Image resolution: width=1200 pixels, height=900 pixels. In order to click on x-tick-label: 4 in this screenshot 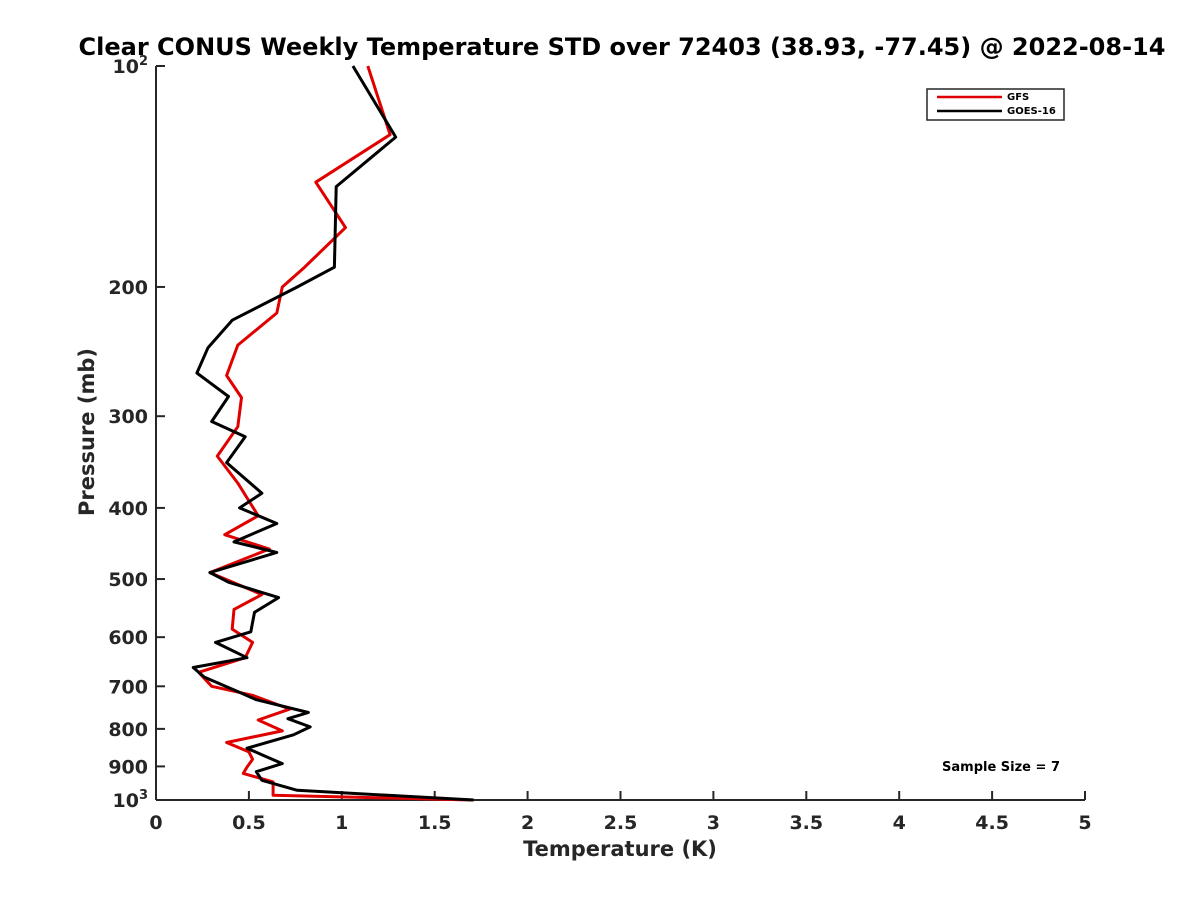, I will do `click(899, 823)`.